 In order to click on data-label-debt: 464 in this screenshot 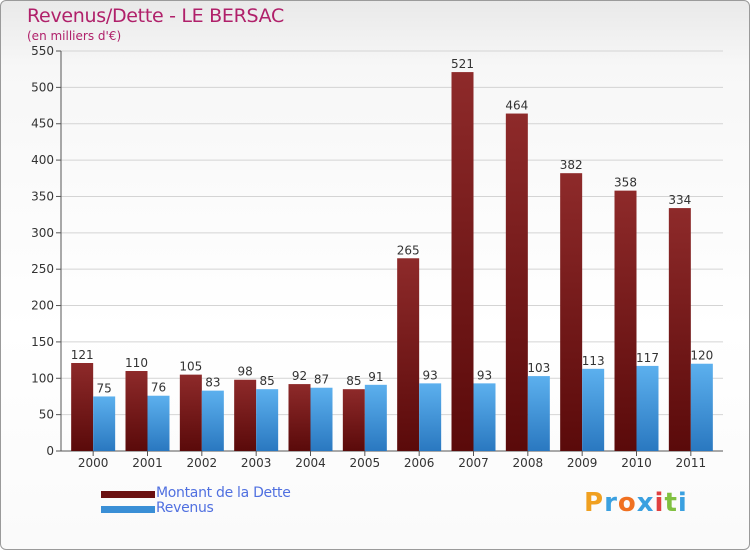, I will do `click(516, 106)`.